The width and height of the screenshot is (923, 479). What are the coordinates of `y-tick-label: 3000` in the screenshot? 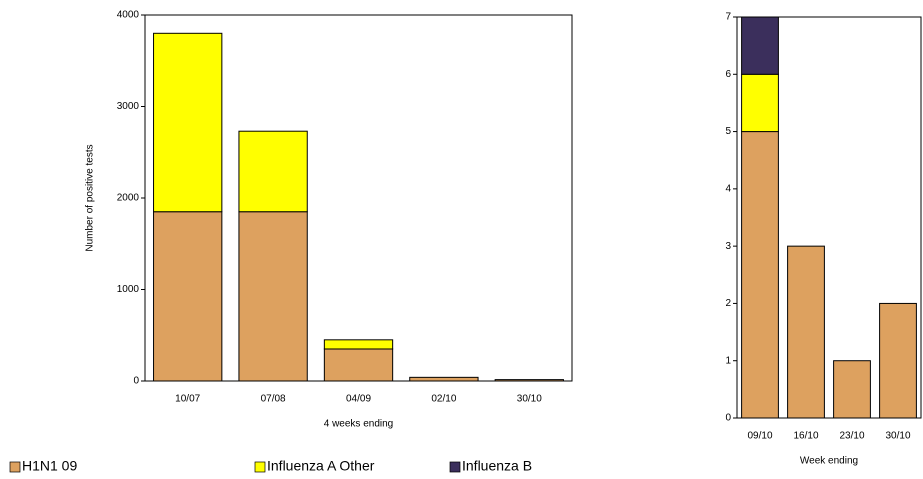 It's located at (128, 106).